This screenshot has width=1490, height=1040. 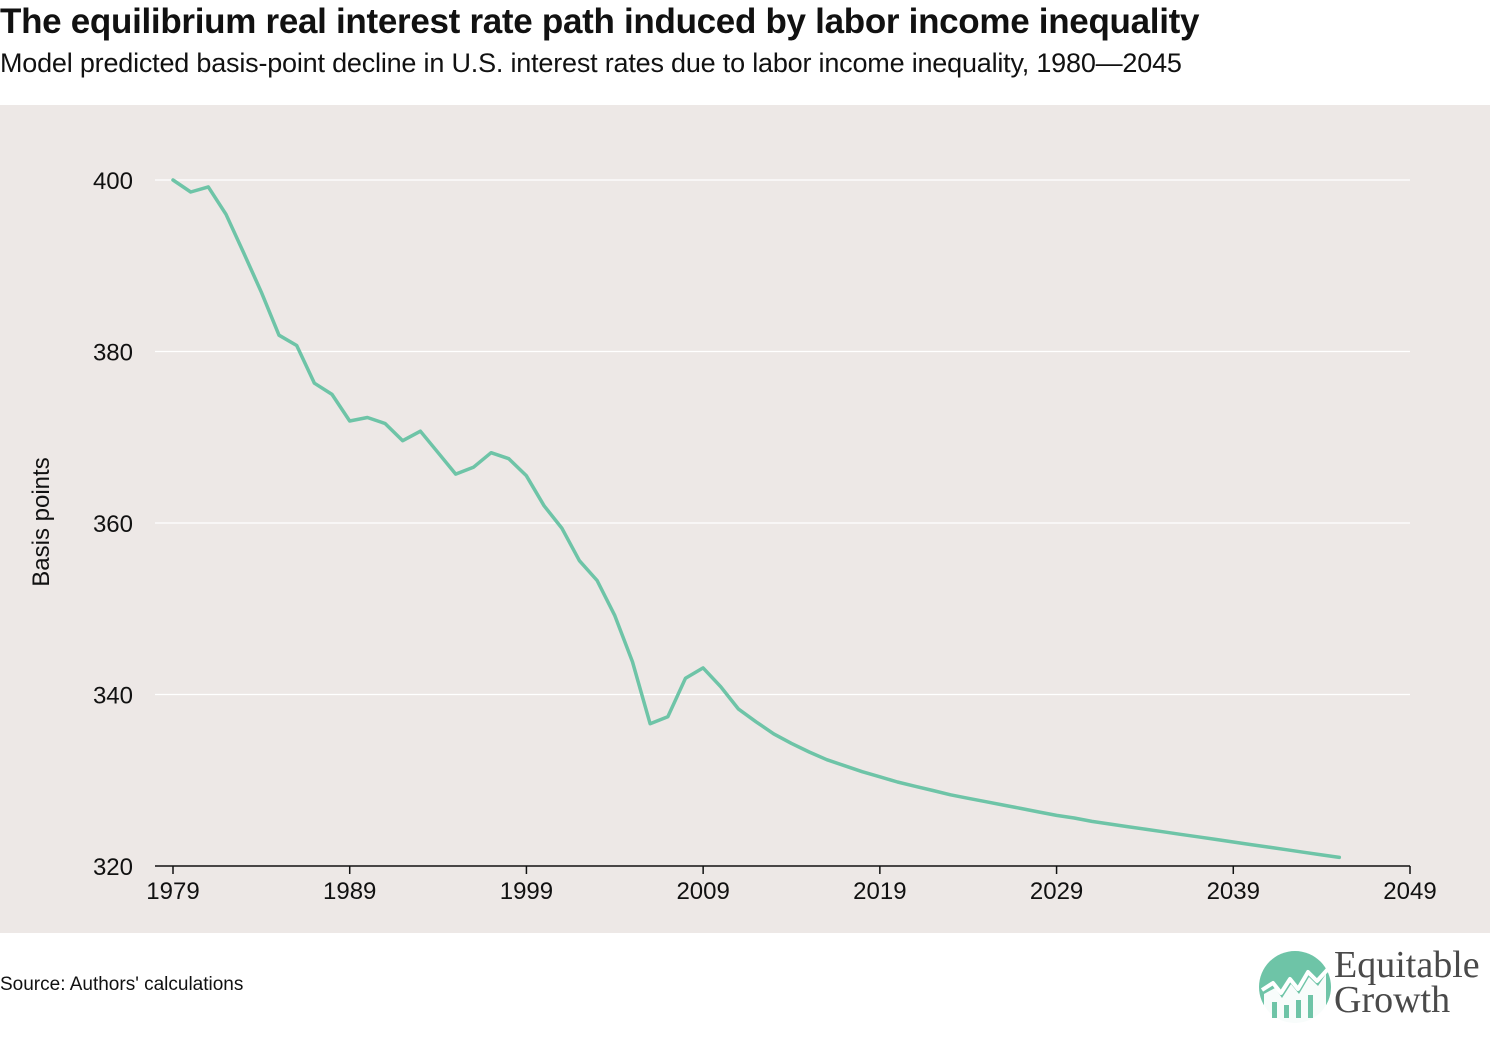 What do you see at coordinates (1392, 1000) in the screenshot?
I see `logo-text-line2: Growth` at bounding box center [1392, 1000].